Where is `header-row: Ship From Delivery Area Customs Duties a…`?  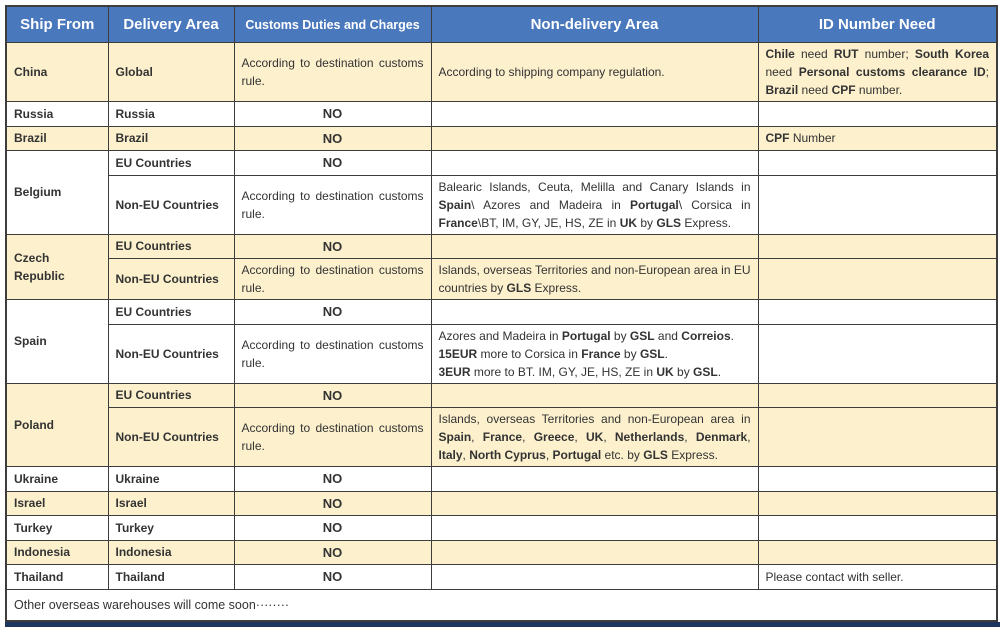 header-row: Ship From Delivery Area Customs Duties a… is located at coordinates (501, 24).